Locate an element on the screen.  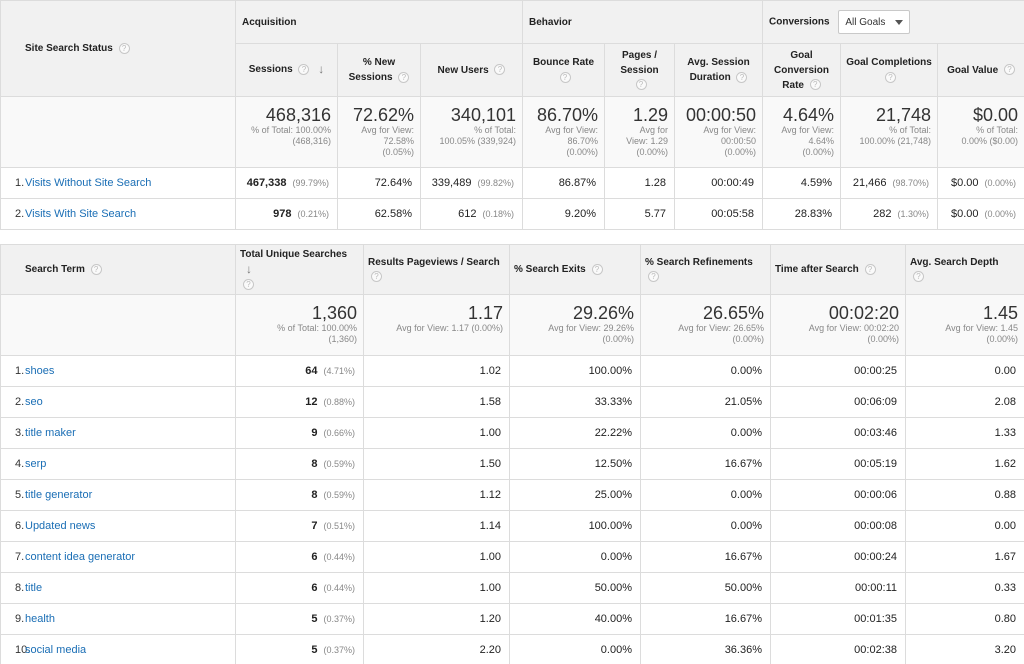
col-bounce-rate: Bounce Rate ? is located at coordinates (563, 70).